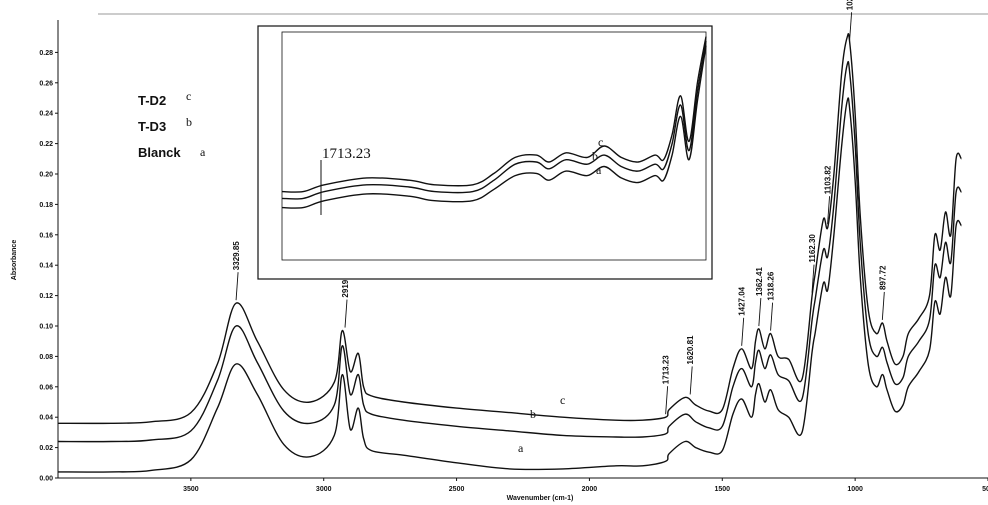  What do you see at coordinates (46, 144) in the screenshot?
I see `y-tick-label: 0.22` at bounding box center [46, 144].